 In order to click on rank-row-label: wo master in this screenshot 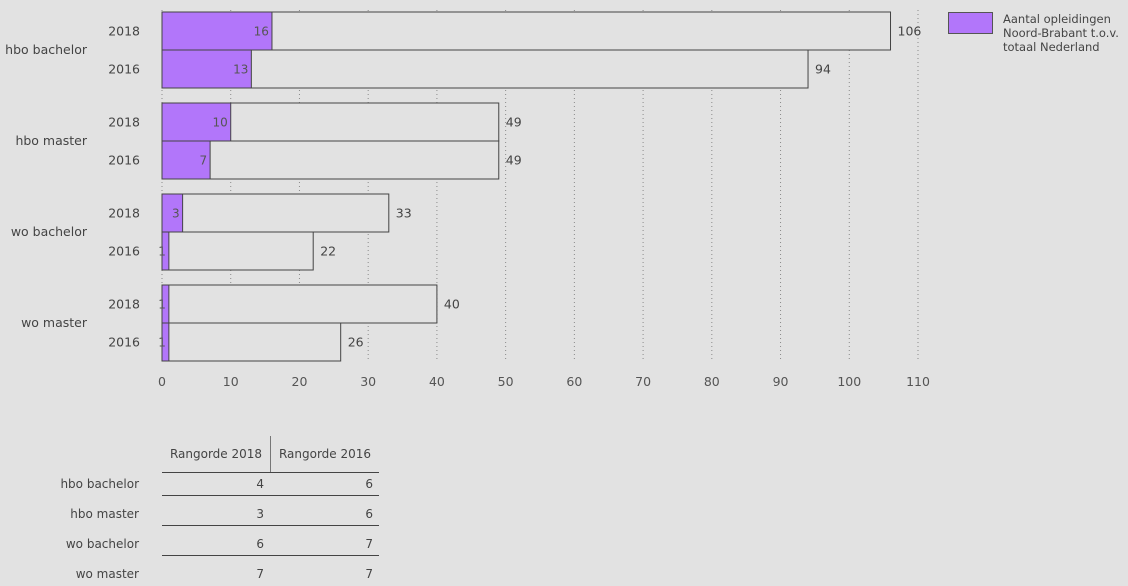, I will do `click(107, 574)`.